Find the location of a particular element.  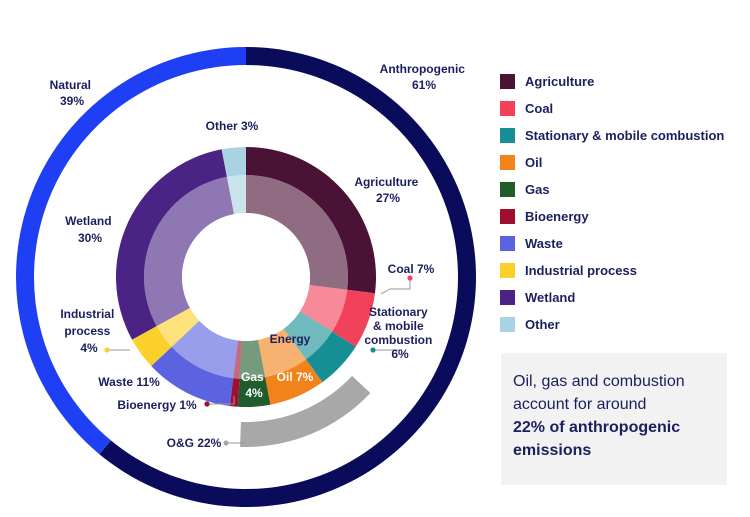

legend-item: Bioenergy is located at coordinates (612, 216).